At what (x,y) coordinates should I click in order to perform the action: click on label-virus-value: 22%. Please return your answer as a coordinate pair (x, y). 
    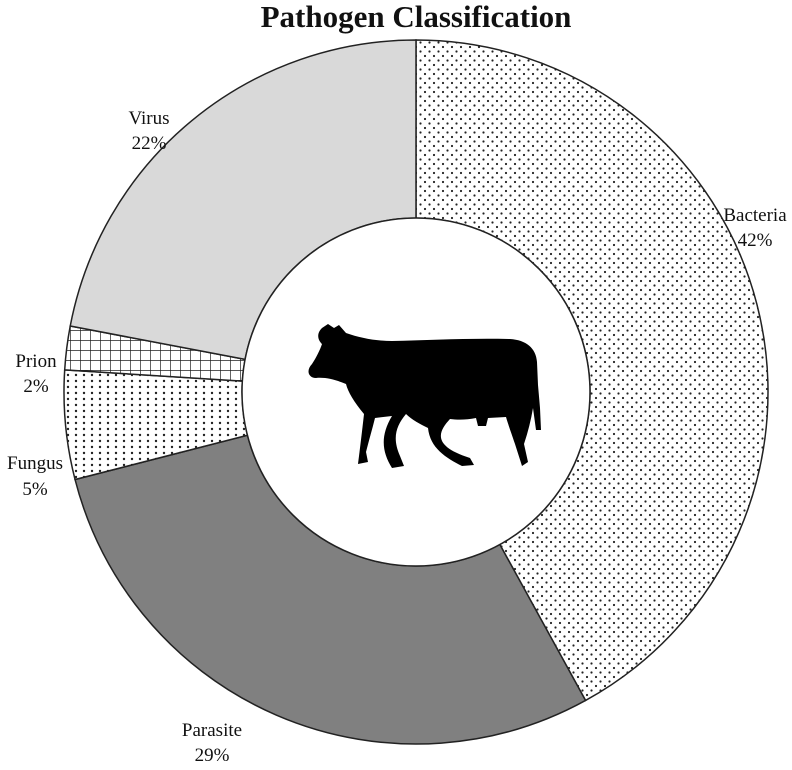
    Looking at the image, I should click on (149, 143).